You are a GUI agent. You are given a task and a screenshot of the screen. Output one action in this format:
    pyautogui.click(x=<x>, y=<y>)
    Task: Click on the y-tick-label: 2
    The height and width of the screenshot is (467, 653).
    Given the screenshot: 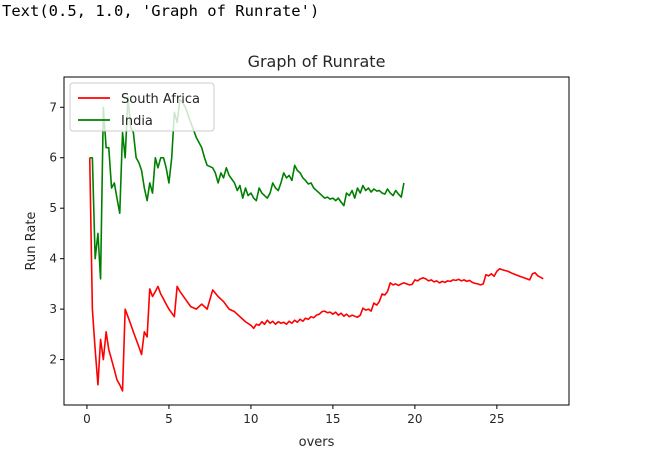 What is the action you would take?
    pyautogui.click(x=53, y=360)
    